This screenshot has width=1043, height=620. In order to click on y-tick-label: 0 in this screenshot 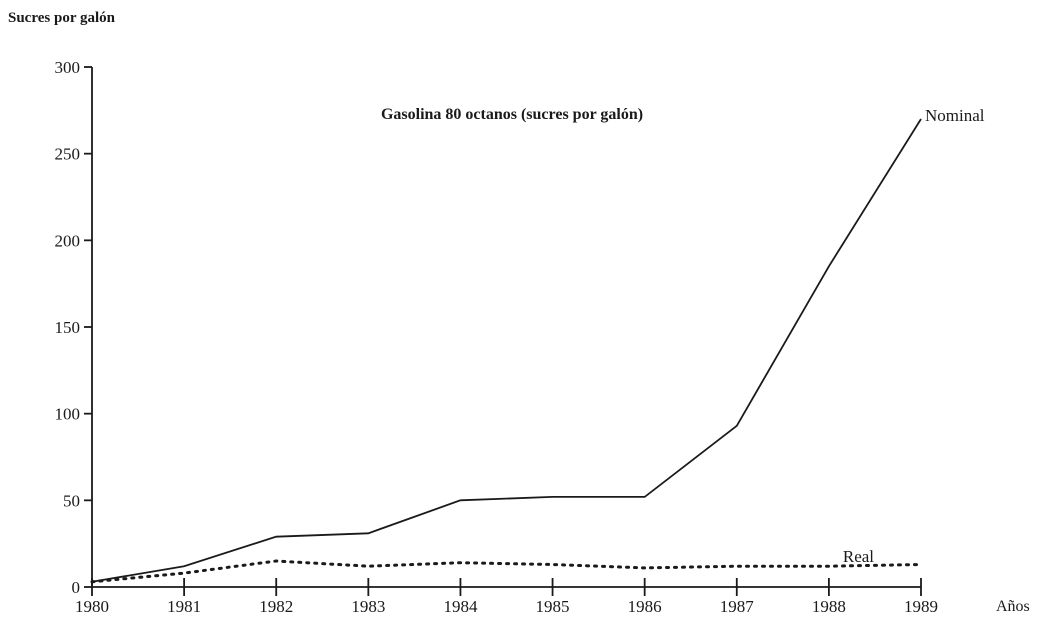, I will do `click(76, 587)`.